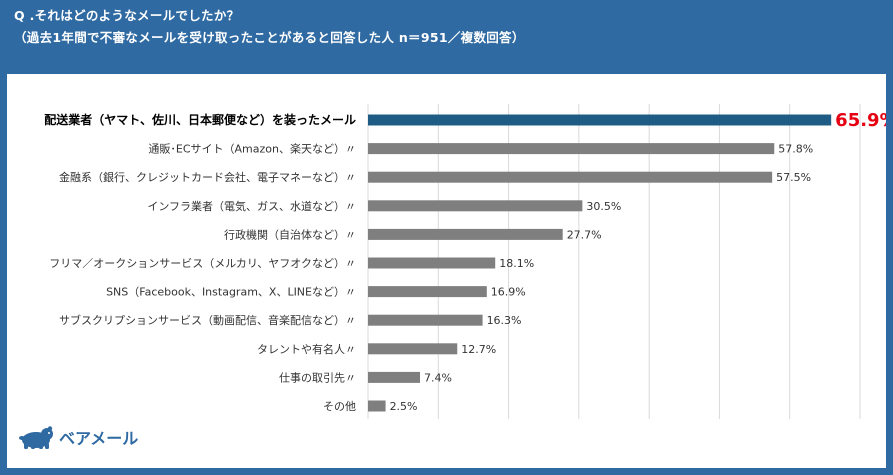 This screenshot has height=475, width=893. I want to click on brand-logo: ベアメール, so click(77, 437).